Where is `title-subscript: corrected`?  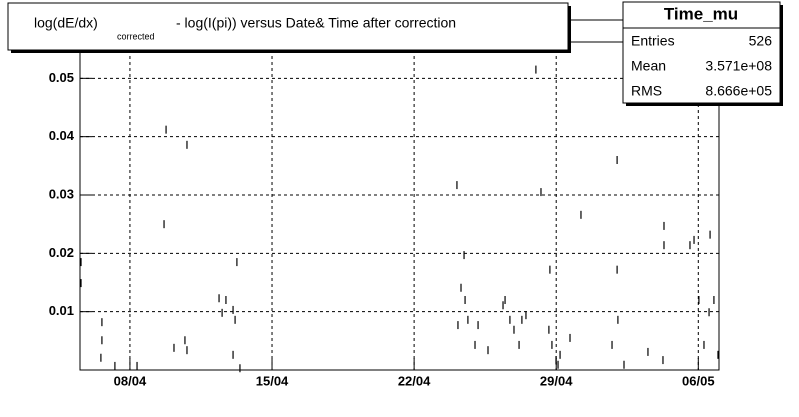
title-subscript: corrected is located at coordinates (136, 36).